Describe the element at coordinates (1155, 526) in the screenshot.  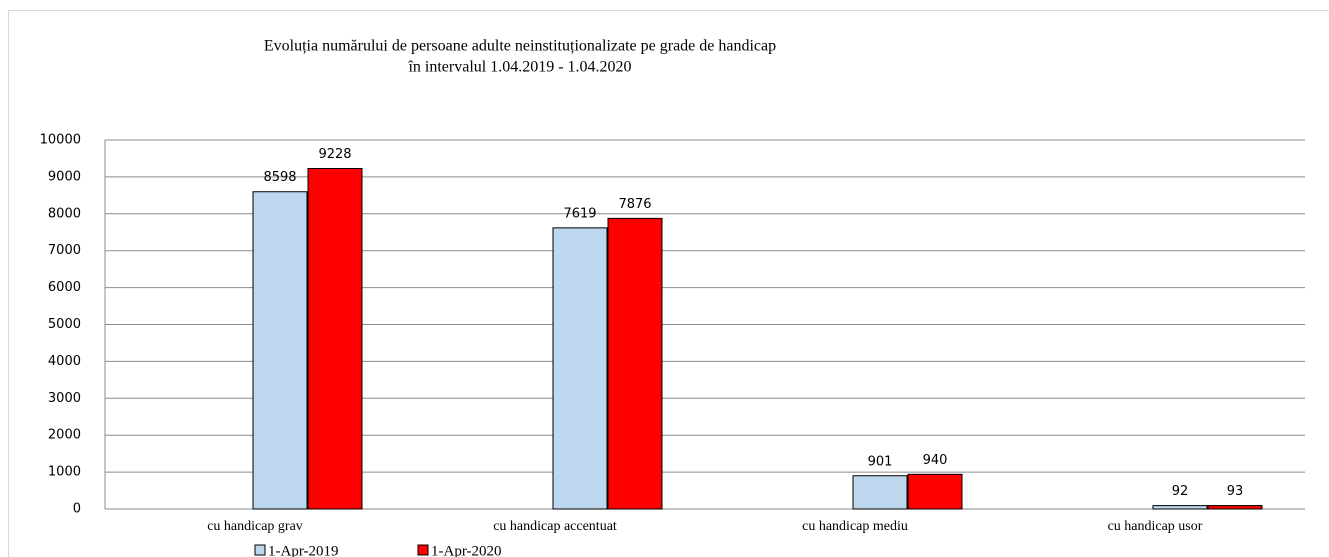
I see `x-tick-label: cu handicap usor` at that location.